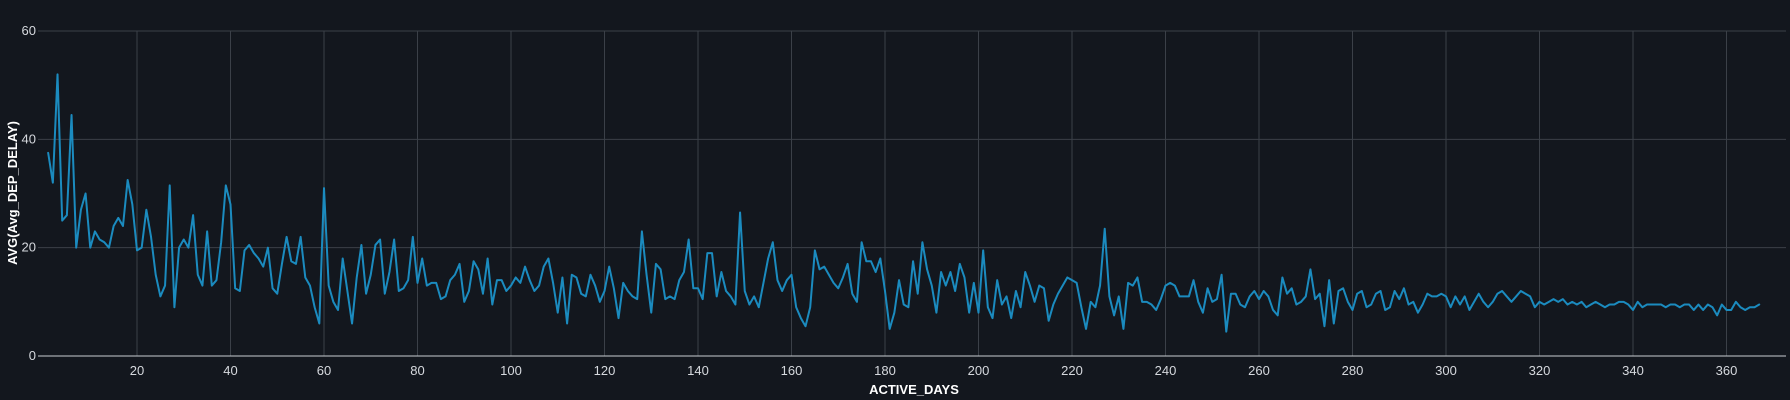  I want to click on x-tick-label: 180, so click(885, 370).